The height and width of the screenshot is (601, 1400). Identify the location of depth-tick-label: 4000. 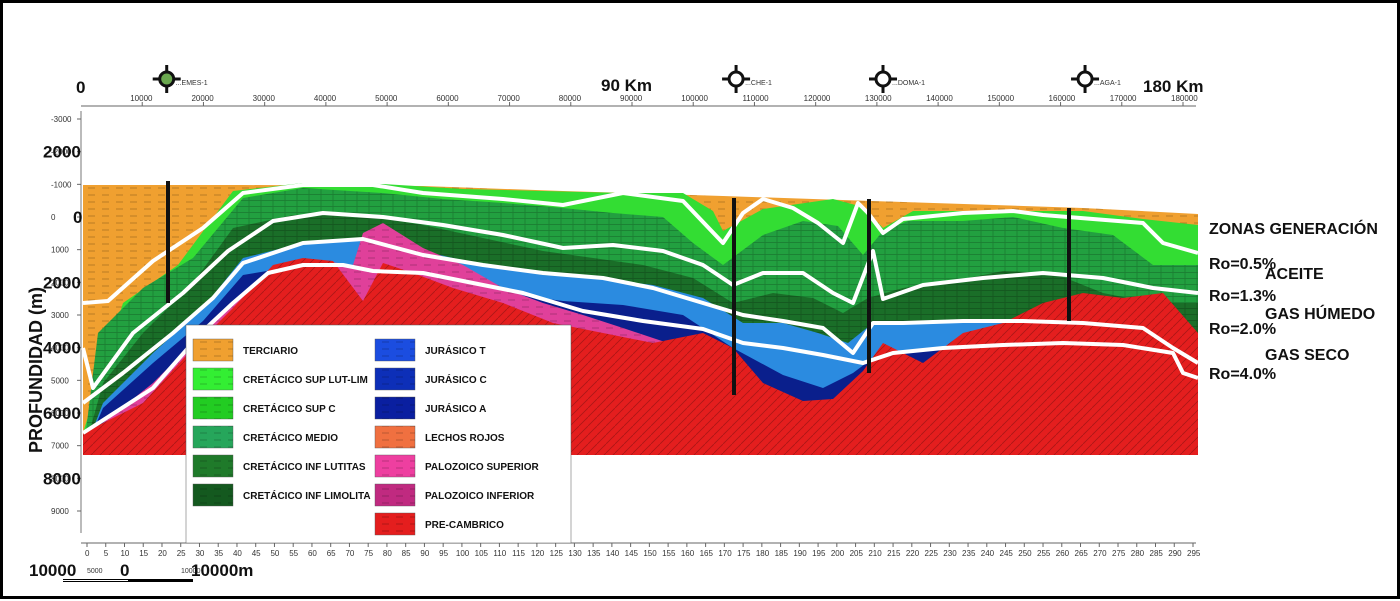
(60, 348).